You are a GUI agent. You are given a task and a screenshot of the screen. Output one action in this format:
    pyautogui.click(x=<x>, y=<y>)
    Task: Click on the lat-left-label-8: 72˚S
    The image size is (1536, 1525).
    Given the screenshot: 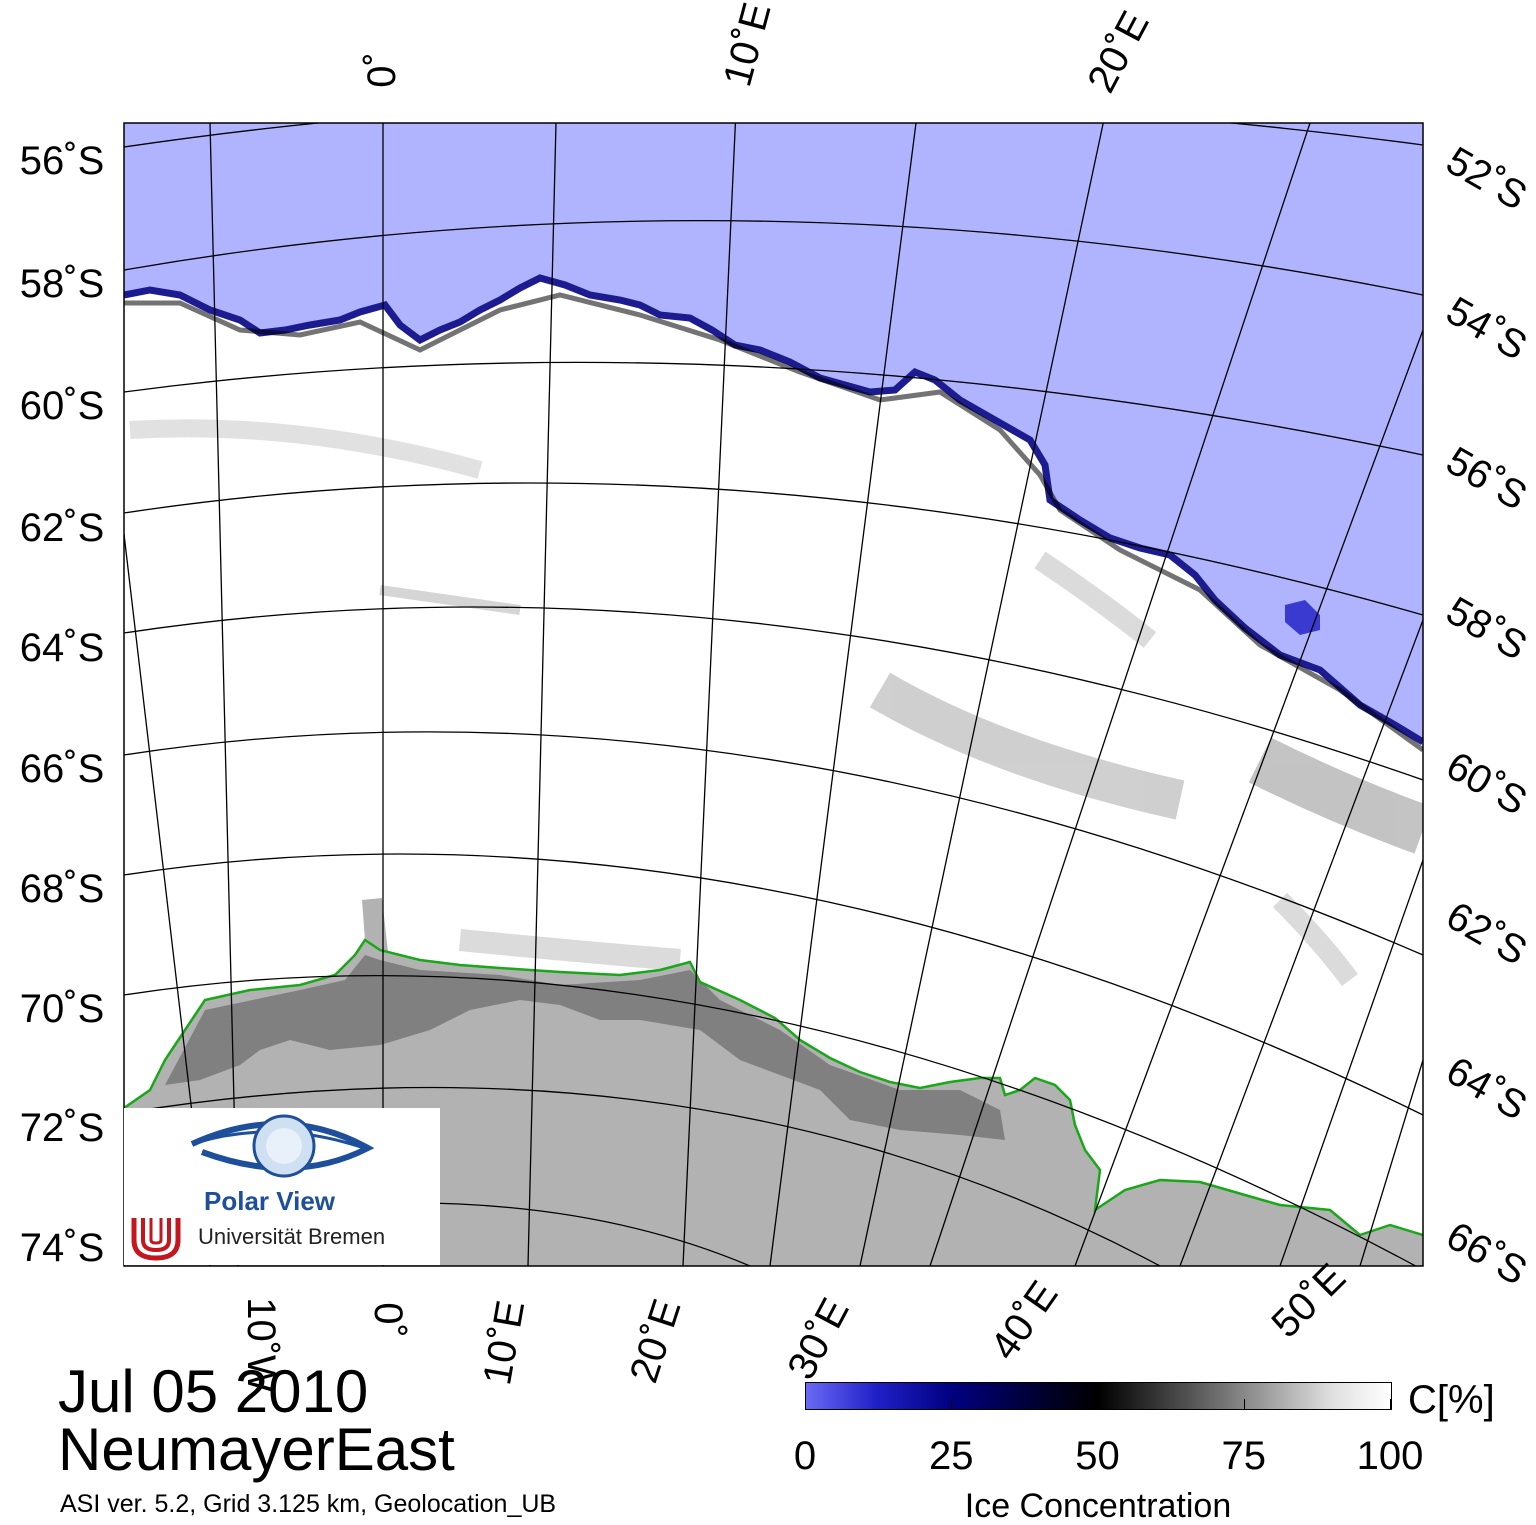 What is the action you would take?
    pyautogui.click(x=62, y=1128)
    